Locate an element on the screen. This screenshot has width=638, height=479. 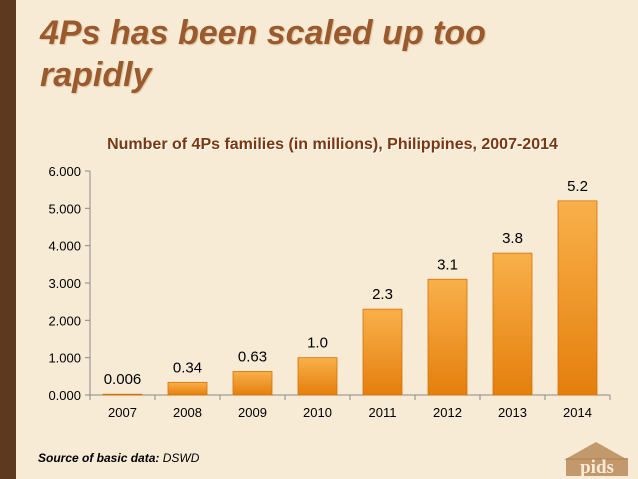
y-tick-label: 6.000 is located at coordinates (64, 171).